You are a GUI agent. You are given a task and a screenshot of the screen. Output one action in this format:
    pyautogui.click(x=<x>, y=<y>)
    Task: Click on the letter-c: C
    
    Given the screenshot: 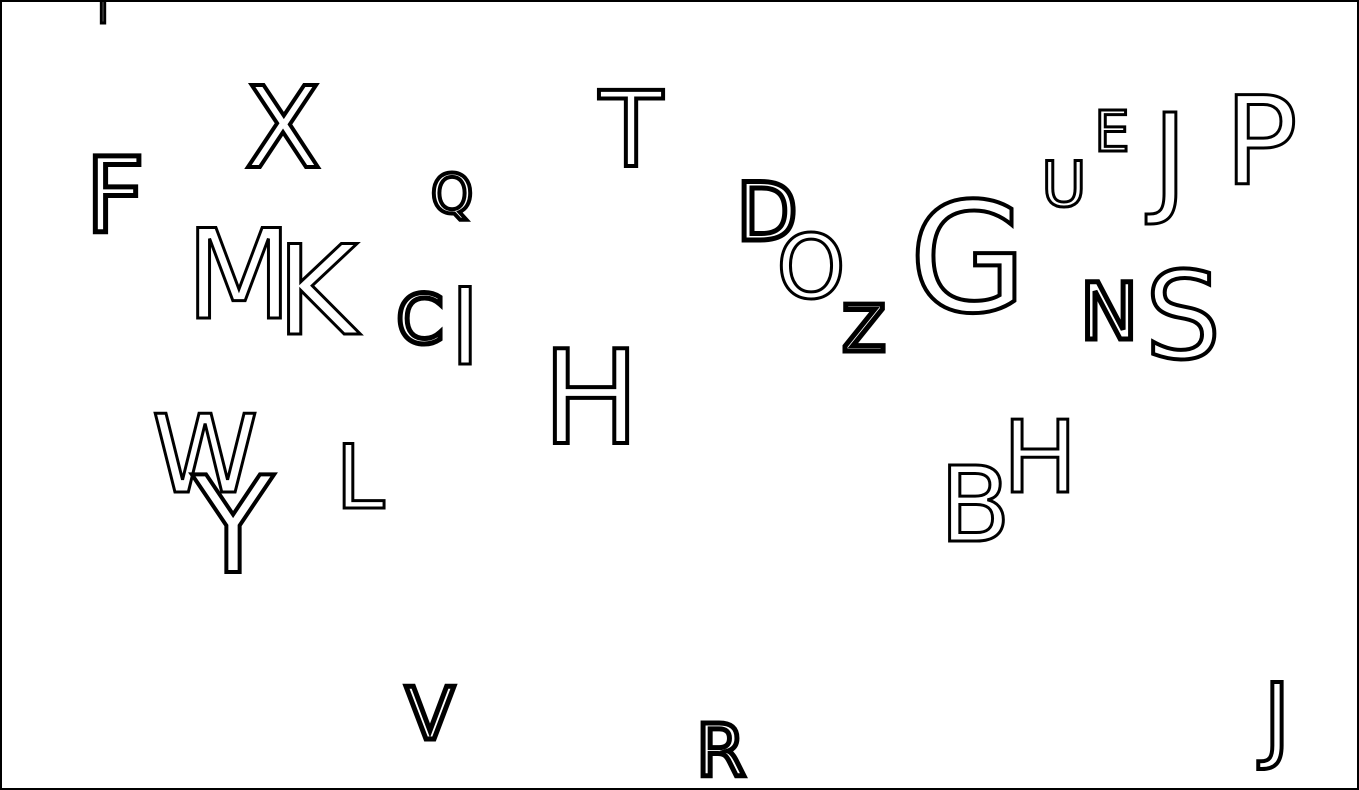 What is the action you would take?
    pyautogui.click(x=420, y=320)
    